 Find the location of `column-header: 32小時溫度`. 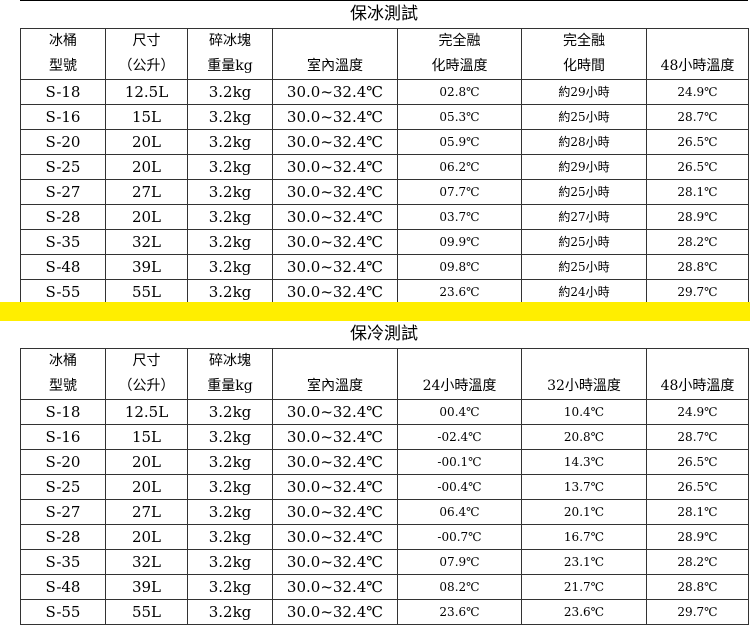

column-header: 32小時溫度 is located at coordinates (584, 374).